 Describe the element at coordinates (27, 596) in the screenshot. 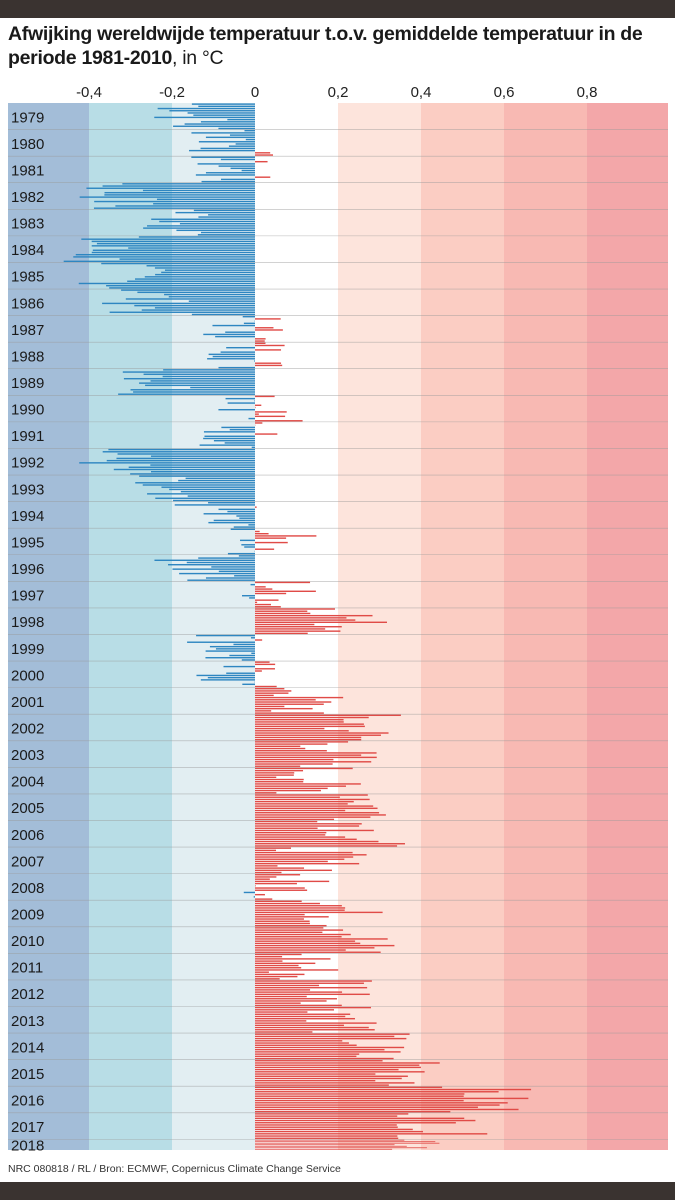

I see `year-label-1997: 1997` at that location.